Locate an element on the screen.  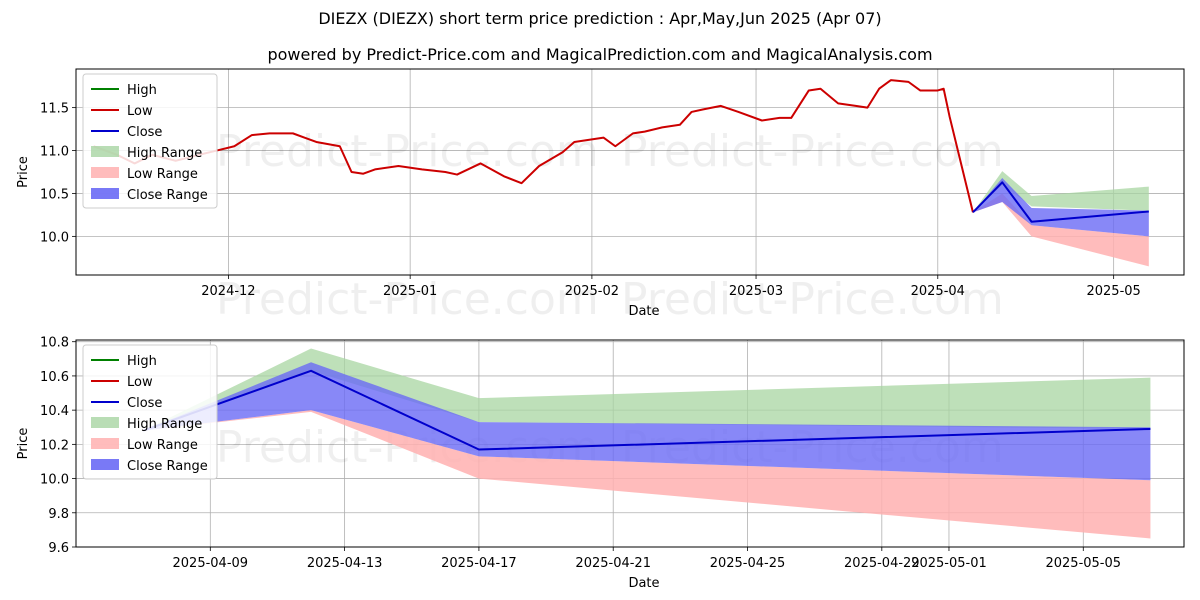
x-tick-label: 2025-05 is located at coordinates (1113, 291).